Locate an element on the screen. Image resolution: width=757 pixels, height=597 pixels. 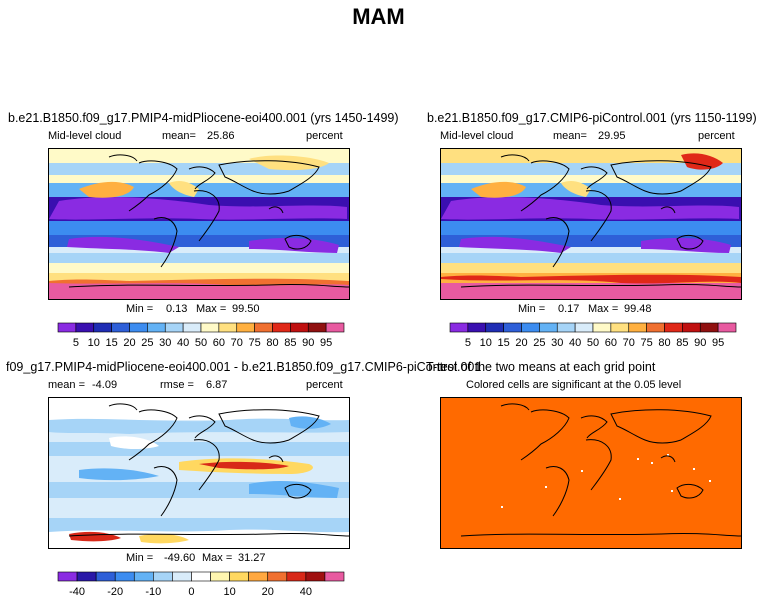
panel1-colorbar-tick-label: 90 is located at coordinates (308, 342).